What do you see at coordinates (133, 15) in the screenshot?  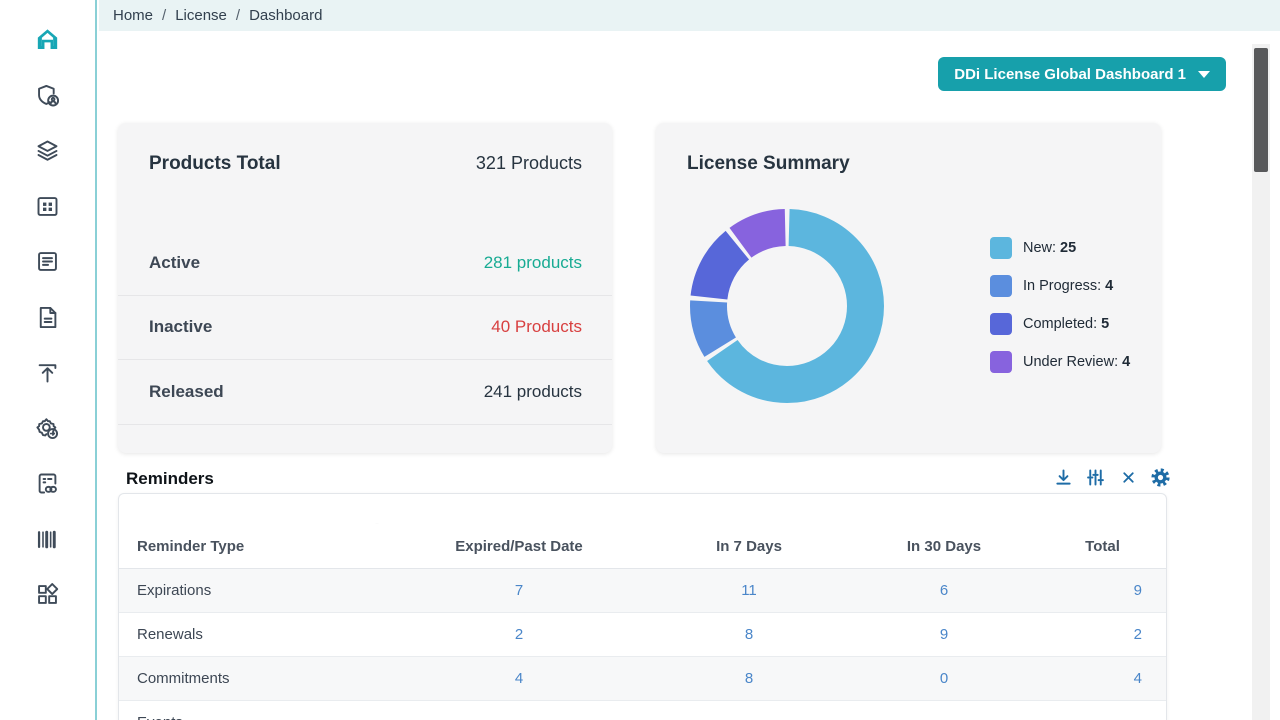 I see `breadcrumb-home: Home` at bounding box center [133, 15].